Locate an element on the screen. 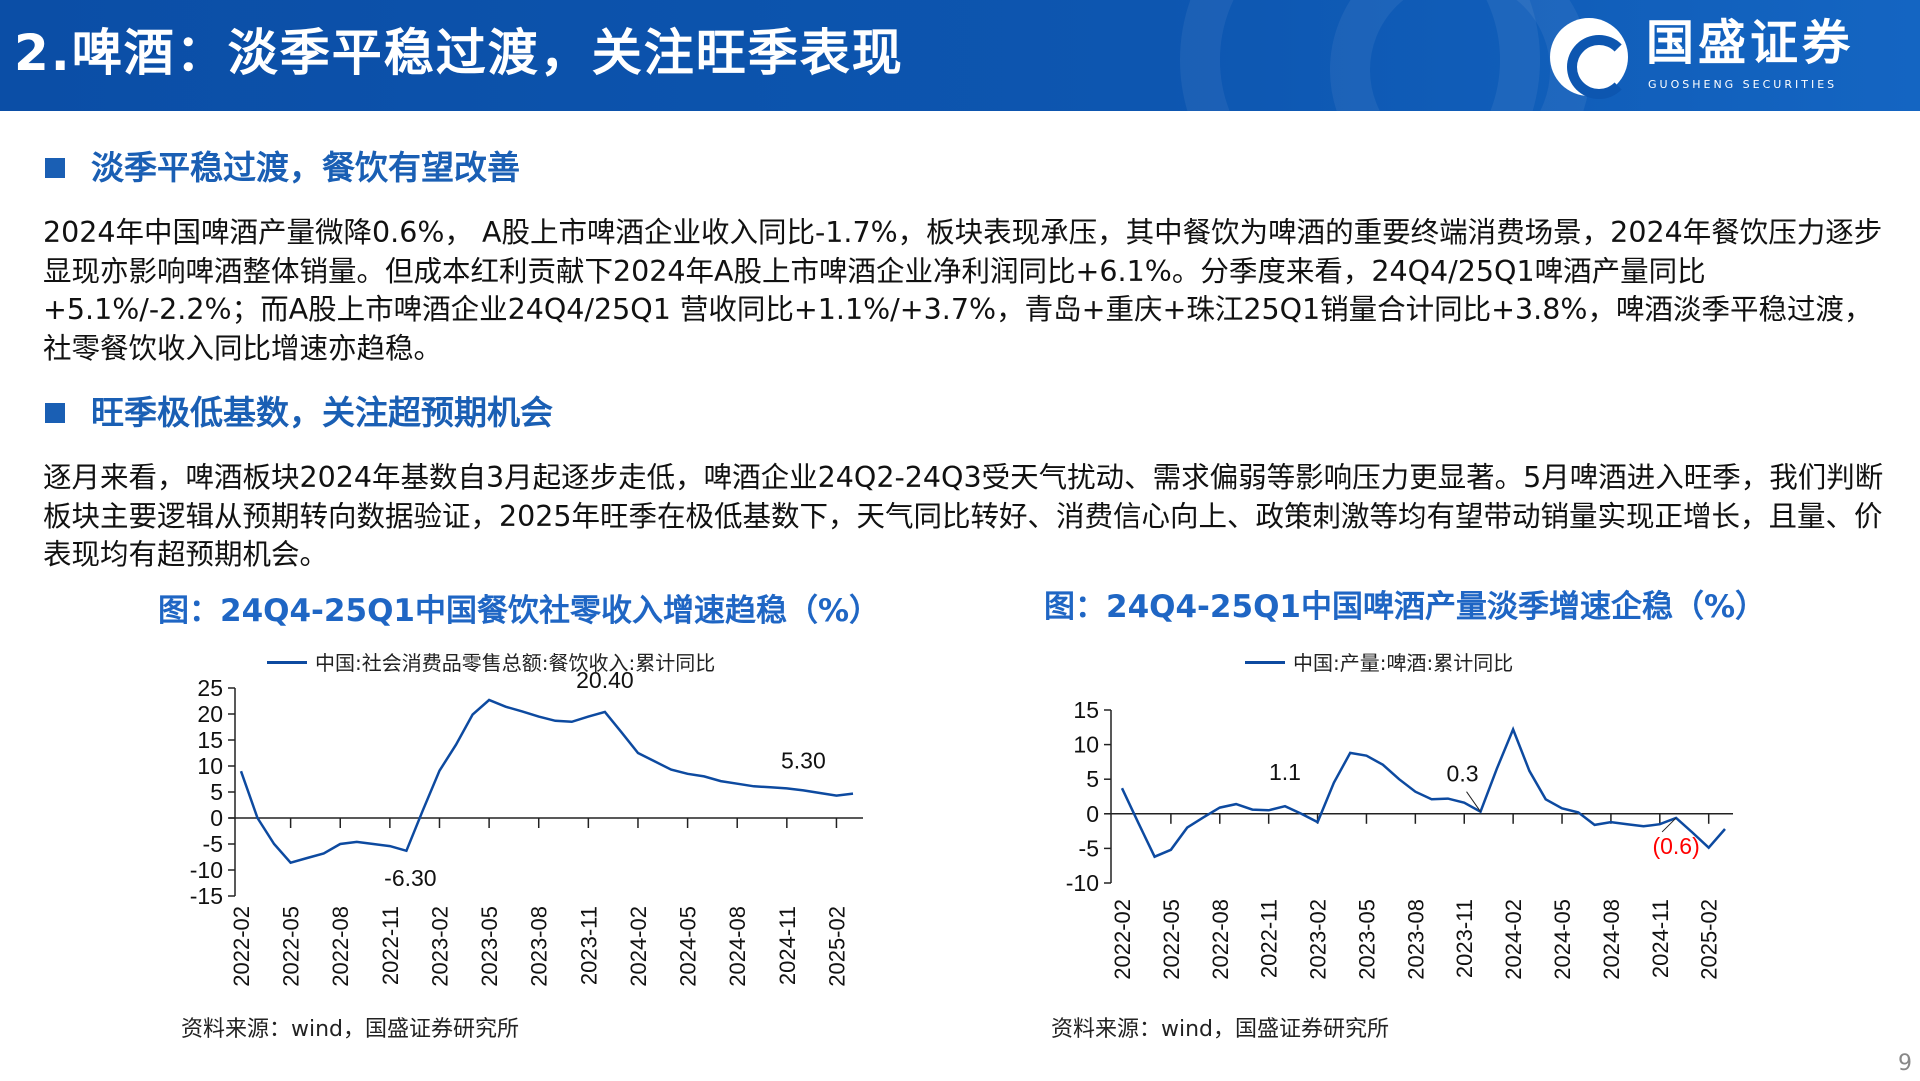 This screenshot has width=1920, height=1081. logo-subtext: GUOSHENG SECURITIES is located at coordinates (1743, 84).